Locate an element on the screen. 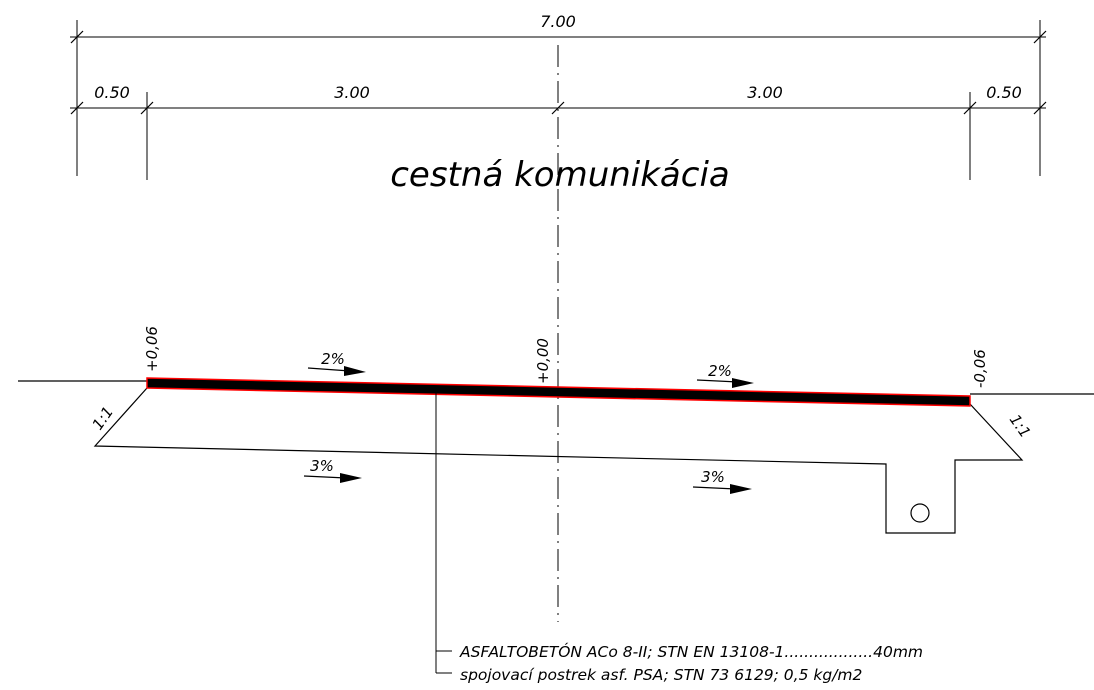 The width and height of the screenshot is (1094, 690). drainage-pipe-icon is located at coordinates (920, 513).